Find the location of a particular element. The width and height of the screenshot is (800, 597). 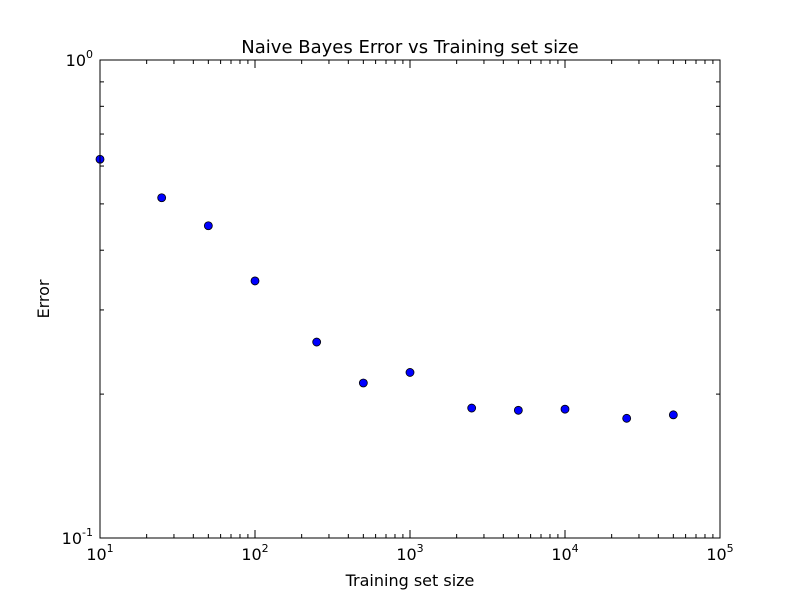

x-tick-label: 10² is located at coordinates (254, 553).